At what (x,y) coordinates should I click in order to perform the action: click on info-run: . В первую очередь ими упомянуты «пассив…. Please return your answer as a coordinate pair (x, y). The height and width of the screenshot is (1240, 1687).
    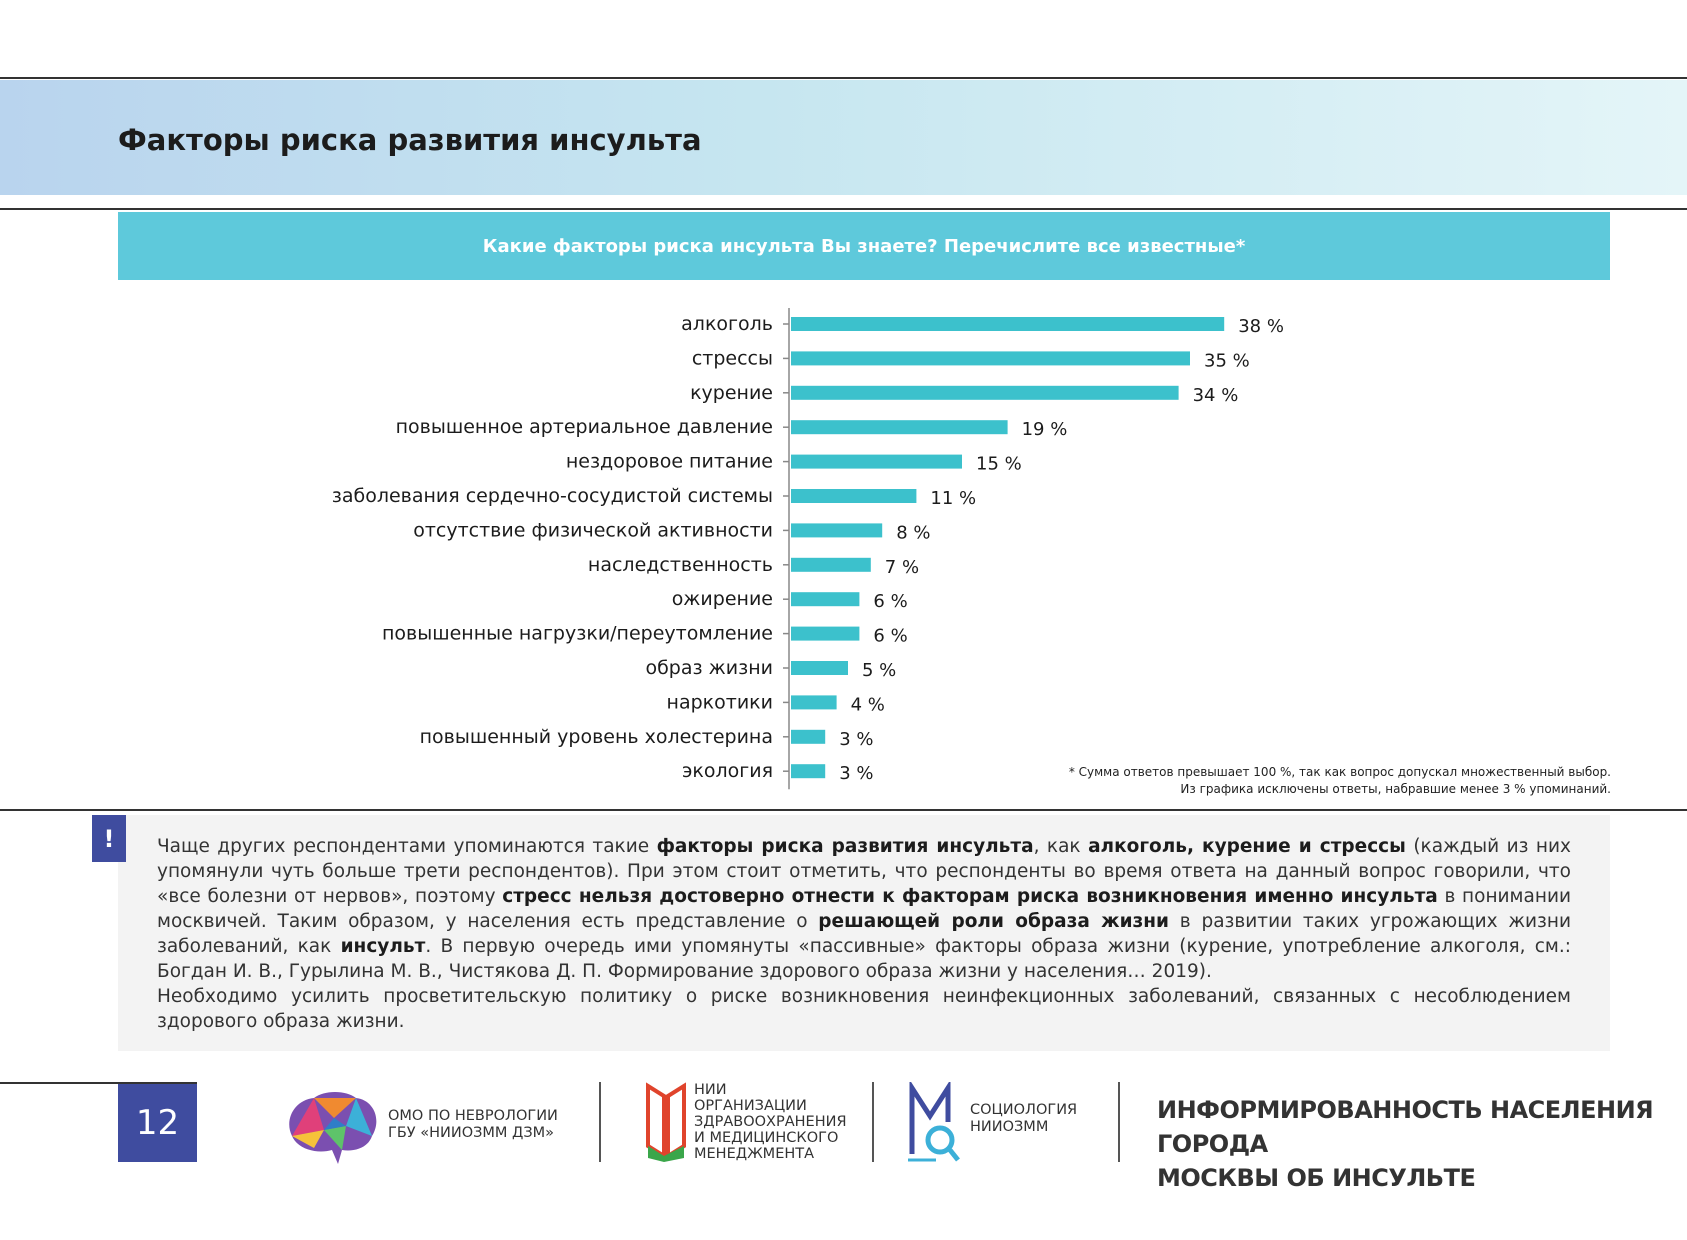
    Looking at the image, I should click on (864, 959).